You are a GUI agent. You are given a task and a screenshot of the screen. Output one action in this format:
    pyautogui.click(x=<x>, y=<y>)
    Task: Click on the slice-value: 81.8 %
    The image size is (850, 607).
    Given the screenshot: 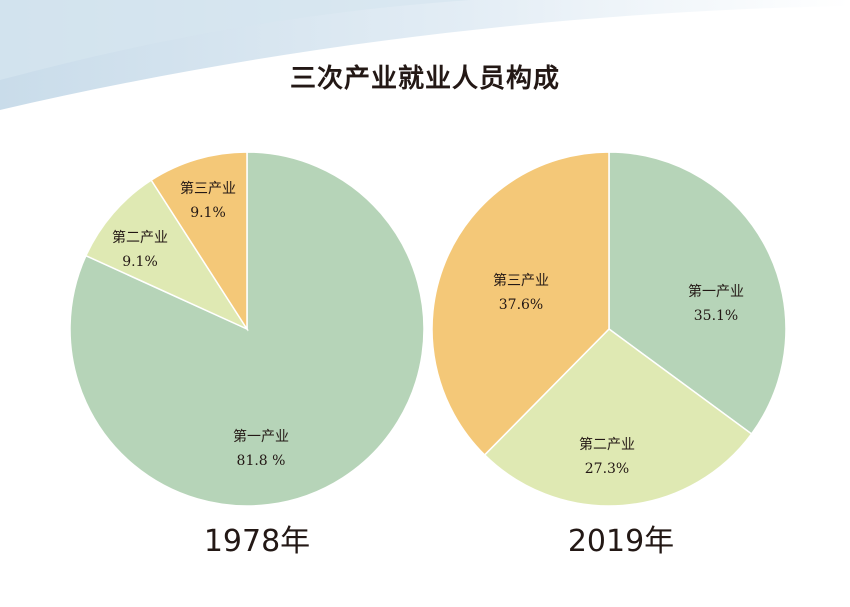 What is the action you would take?
    pyautogui.click(x=261, y=461)
    